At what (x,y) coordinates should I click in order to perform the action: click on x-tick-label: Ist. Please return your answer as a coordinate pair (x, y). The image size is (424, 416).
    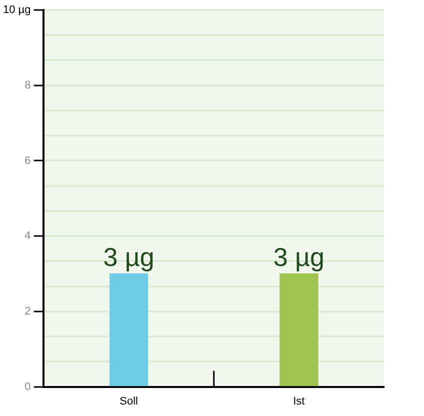
    Looking at the image, I should click on (299, 401).